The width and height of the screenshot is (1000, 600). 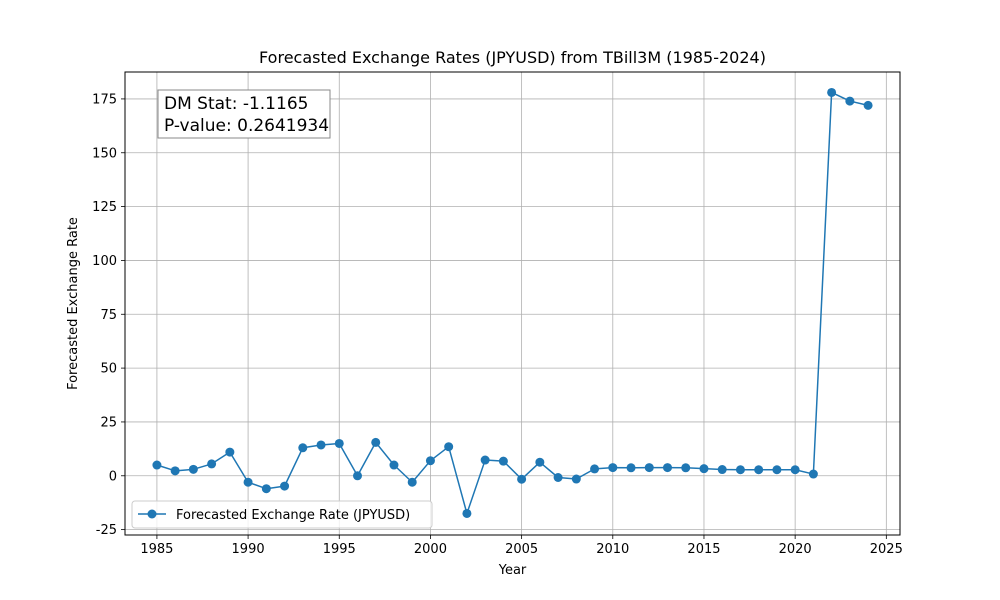 What do you see at coordinates (246, 126) in the screenshot?
I see `p-value-text: P-value: 0.2641934` at bounding box center [246, 126].